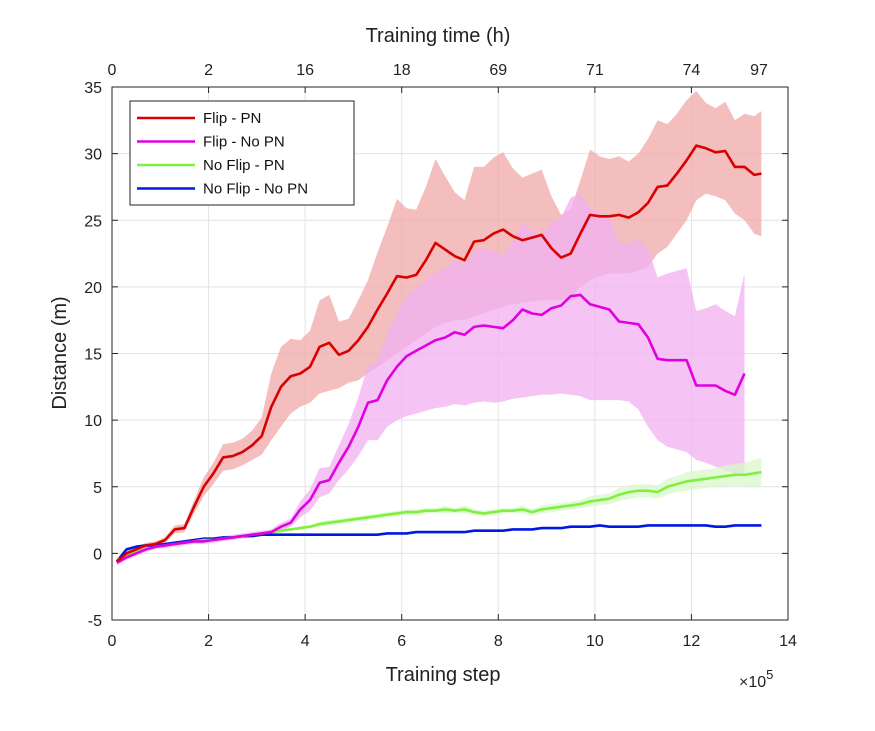 The height and width of the screenshot is (731, 875). I want to click on y-tick-label: 25, so click(93, 221).